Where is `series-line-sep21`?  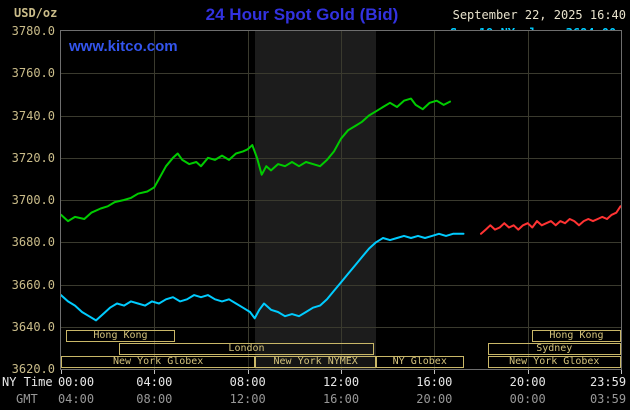 series-line-sep21 is located at coordinates (550, 220).